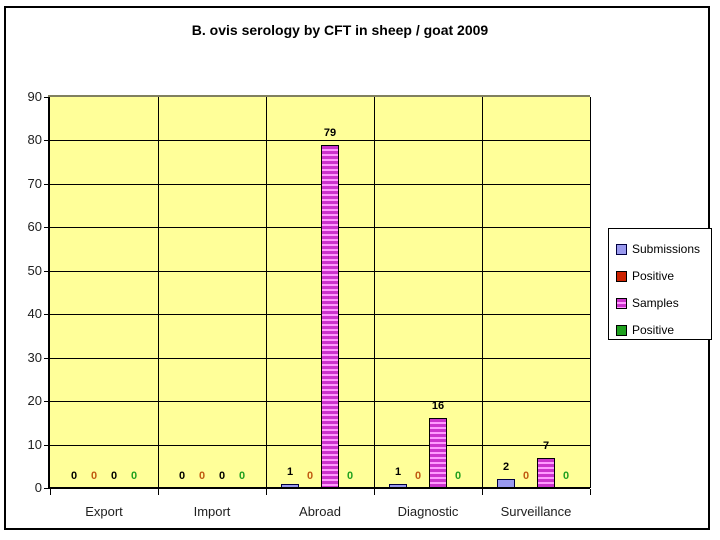 The image size is (720, 540). Describe the element at coordinates (202, 476) in the screenshot. I see `data-label-1-import: 0` at that location.